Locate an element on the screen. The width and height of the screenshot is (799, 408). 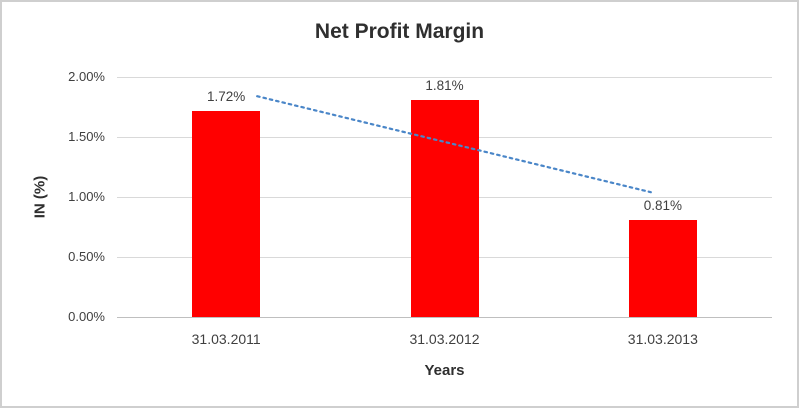
y-tick-label: 0.00% is located at coordinates (86, 316).